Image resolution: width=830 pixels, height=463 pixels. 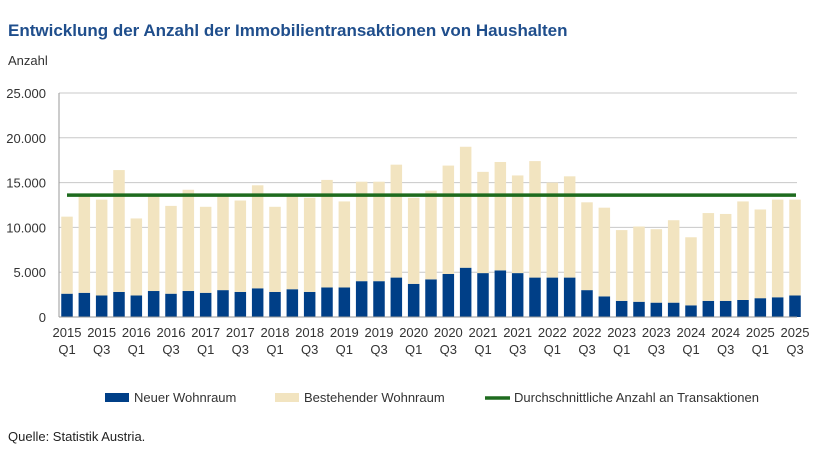 I want to click on legend-label: Bestehender Wohnraum, so click(x=374, y=397).